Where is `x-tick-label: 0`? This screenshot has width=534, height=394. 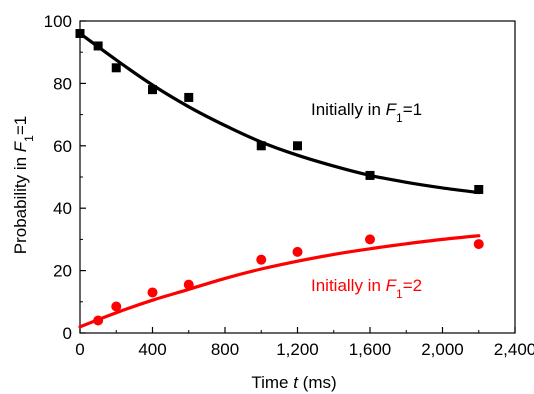
x-tick-label: 0 is located at coordinates (79, 349).